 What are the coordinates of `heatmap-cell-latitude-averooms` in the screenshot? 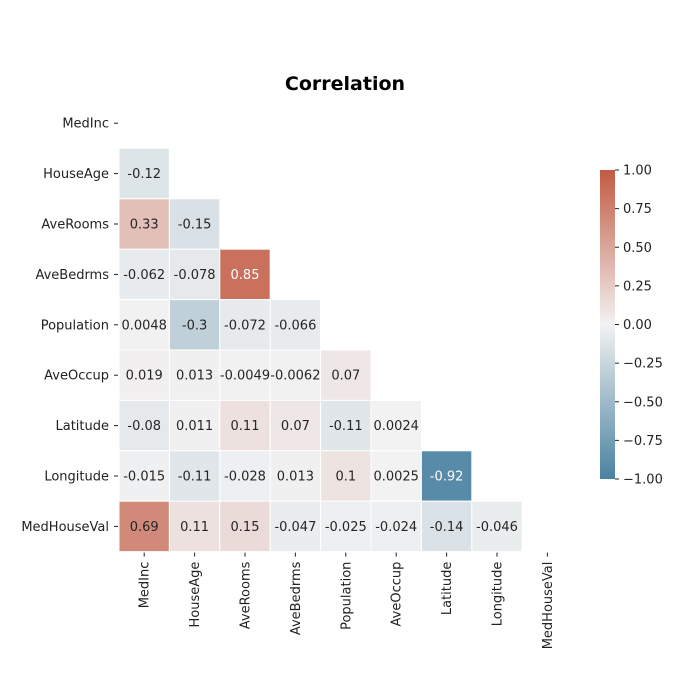 It's located at (245, 425).